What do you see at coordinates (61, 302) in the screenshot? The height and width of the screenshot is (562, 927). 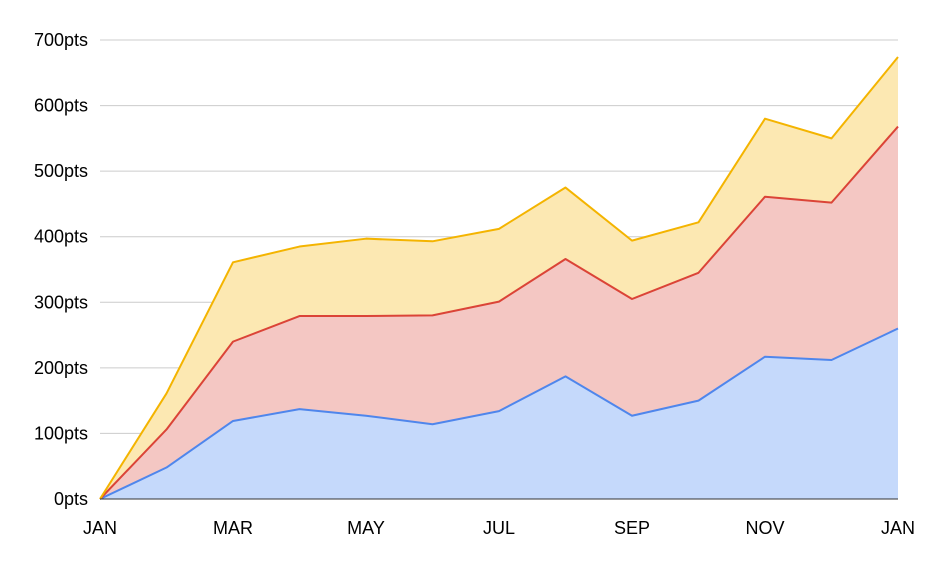 I see `y-tick-label: 300pts` at bounding box center [61, 302].